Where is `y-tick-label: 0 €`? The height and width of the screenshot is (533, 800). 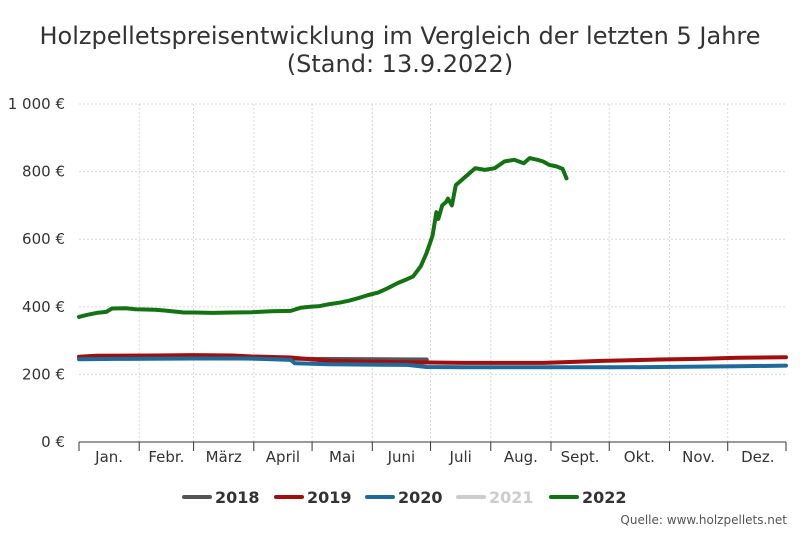 y-tick-label: 0 € is located at coordinates (53, 442).